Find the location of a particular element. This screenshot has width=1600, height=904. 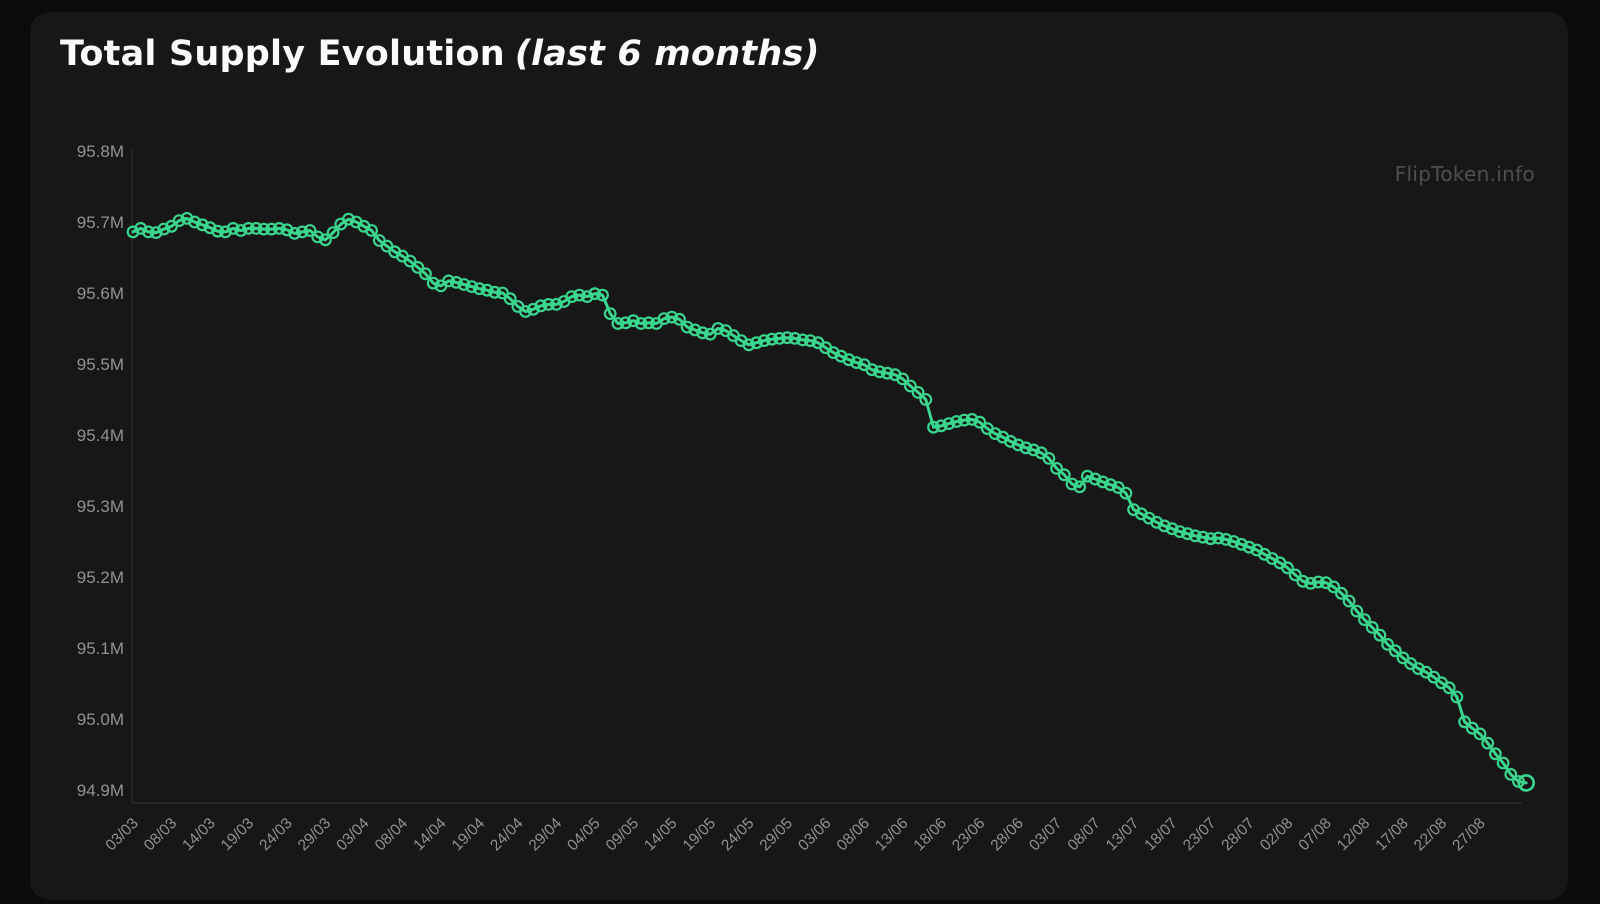

svg-text: 95.6M is located at coordinates (100, 293).